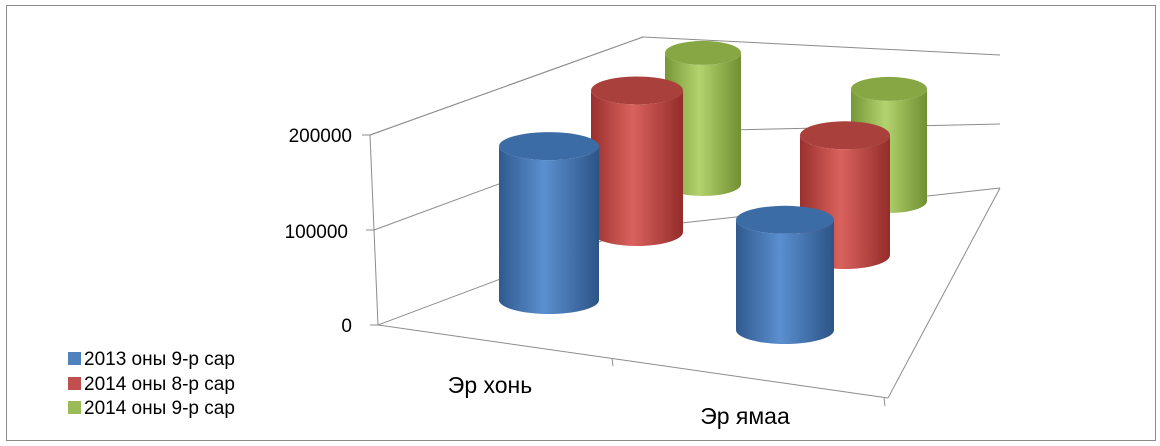 This screenshot has width=1160, height=446. Describe the element at coordinates (159, 408) in the screenshot. I see `legend-label: 2014 оны 9-р сар` at that location.